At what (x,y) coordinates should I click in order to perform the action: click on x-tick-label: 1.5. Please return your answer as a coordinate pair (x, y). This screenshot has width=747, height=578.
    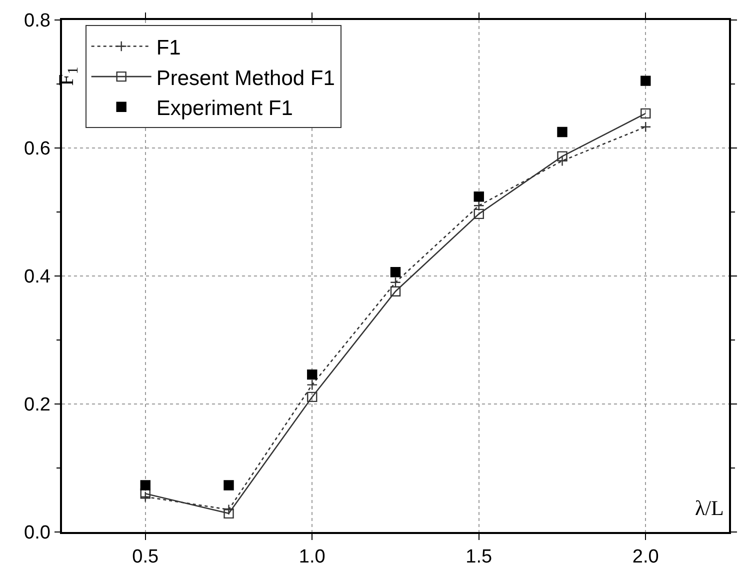
    Looking at the image, I should click on (479, 557).